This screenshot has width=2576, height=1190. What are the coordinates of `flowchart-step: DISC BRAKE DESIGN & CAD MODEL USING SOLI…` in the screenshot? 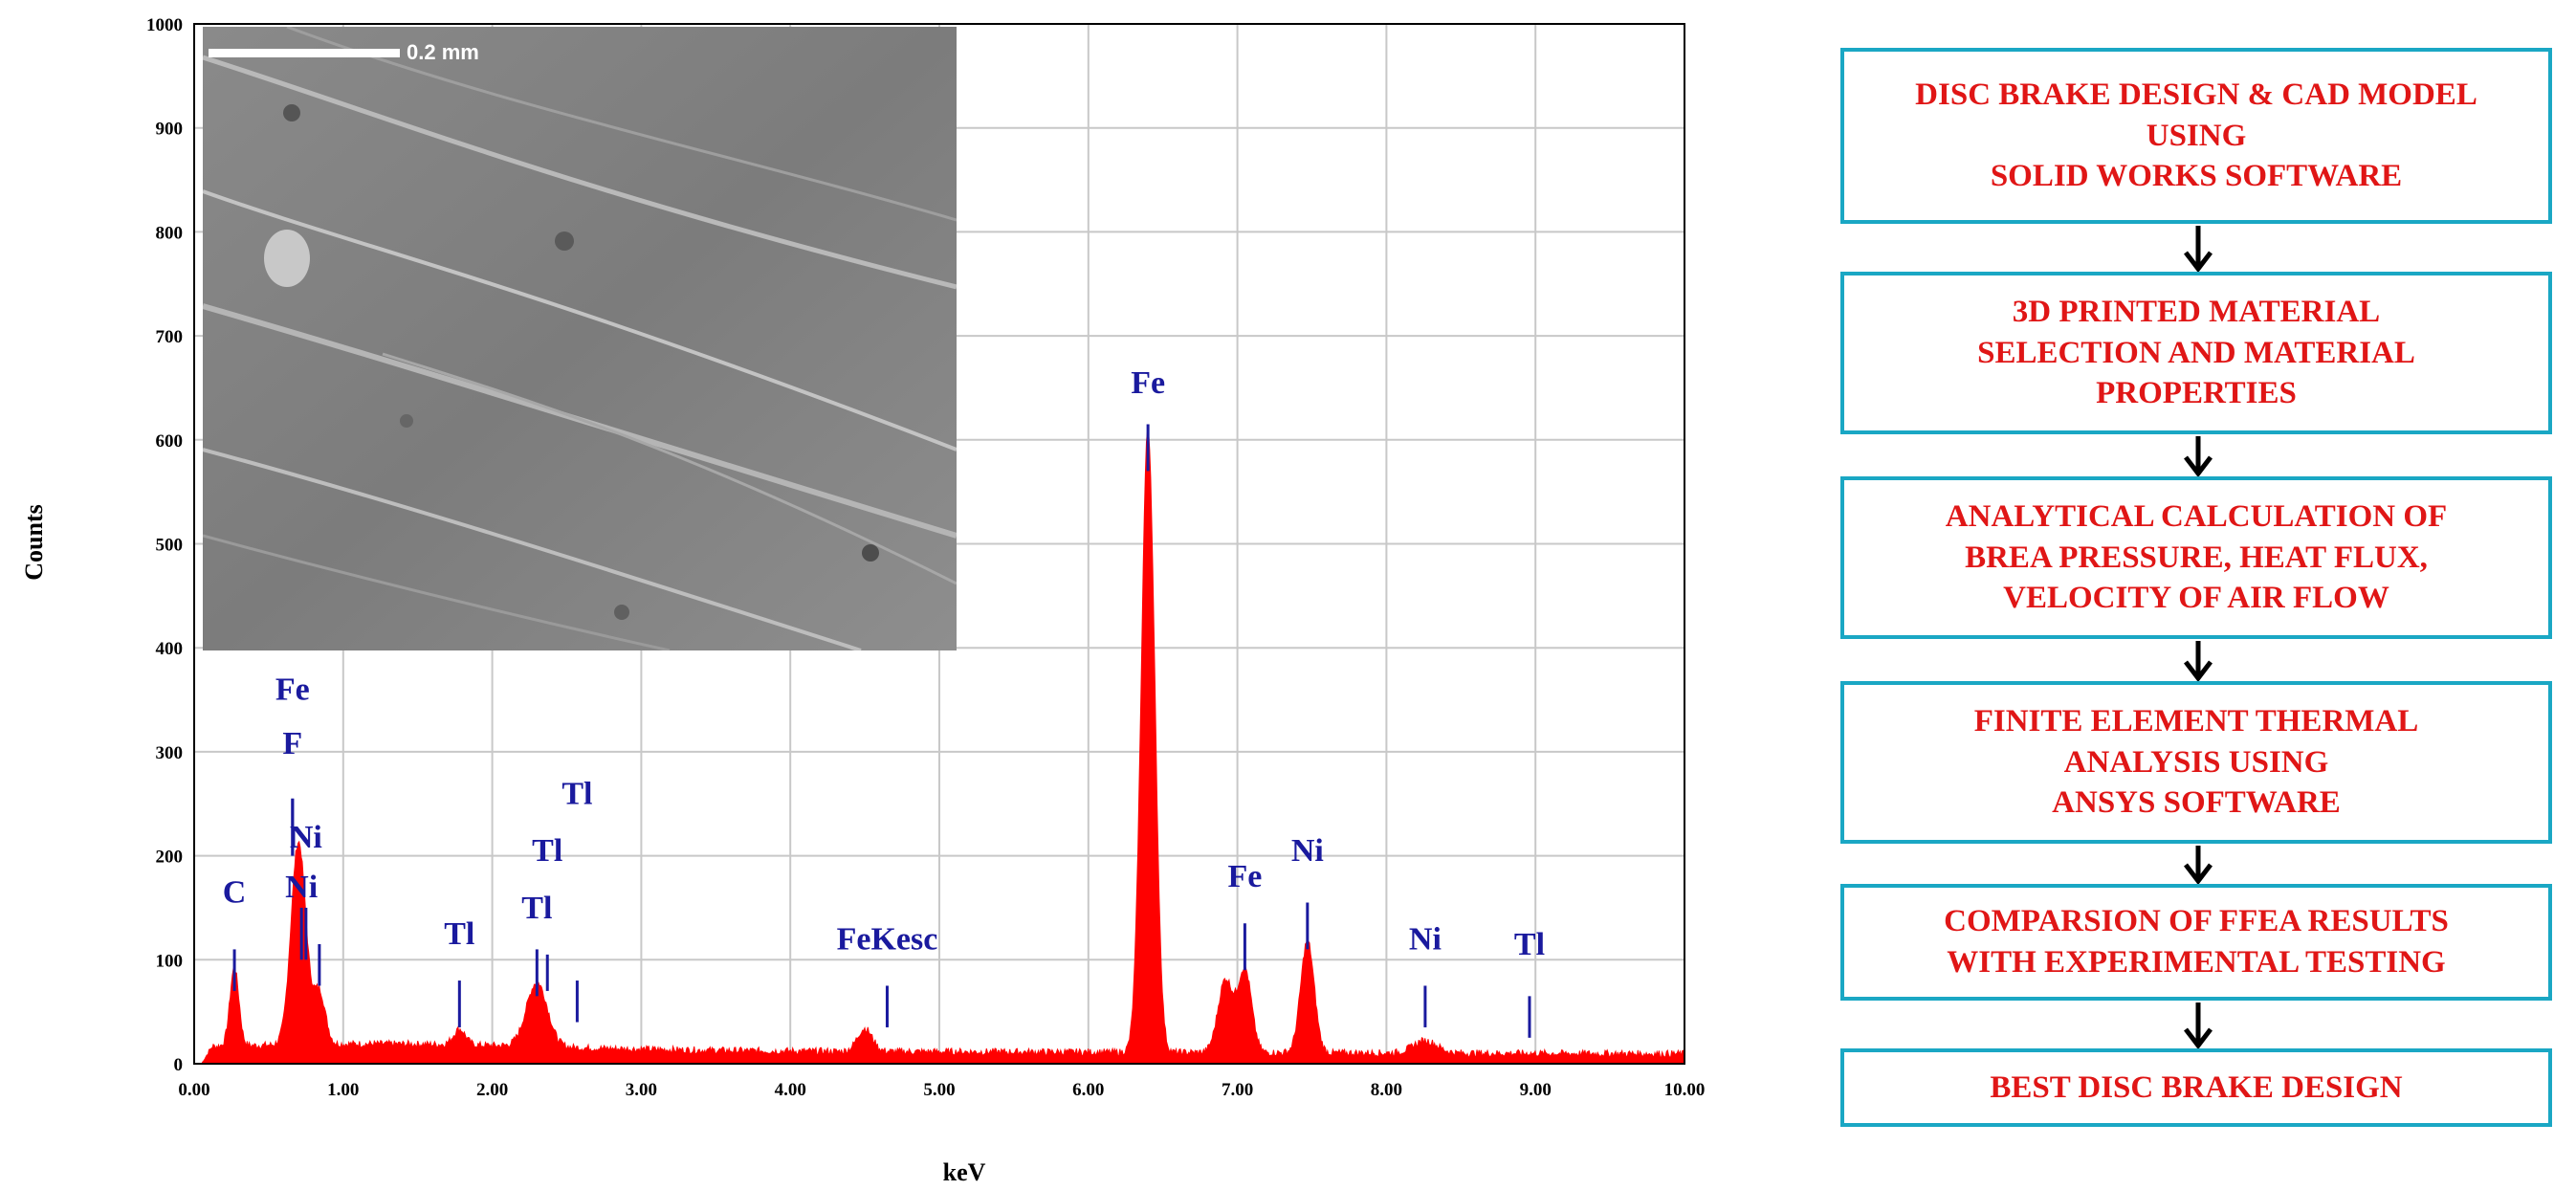 It's located at (2196, 136).